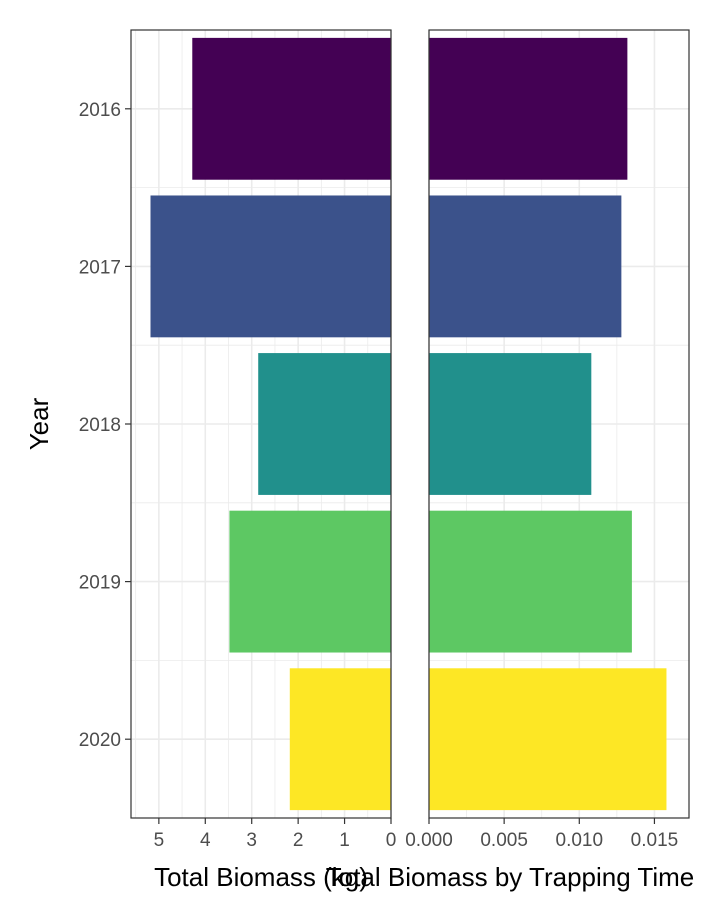  I want to click on y-axis: 2016 2017 2018 2019 2020, so click(105, 425).